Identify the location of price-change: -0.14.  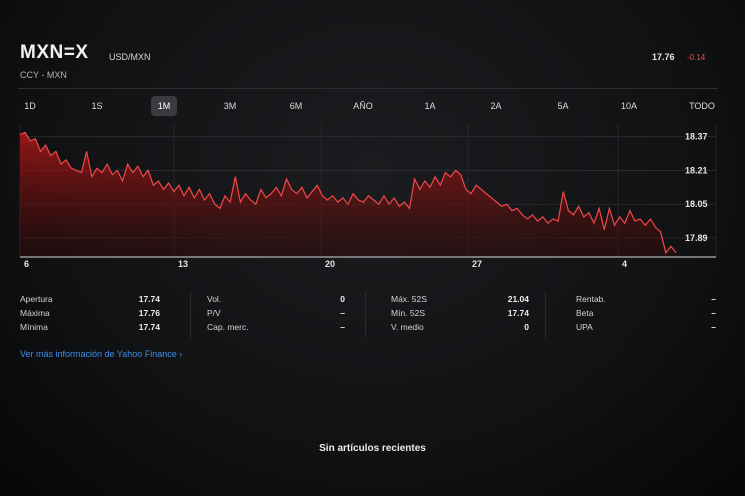
(696, 57).